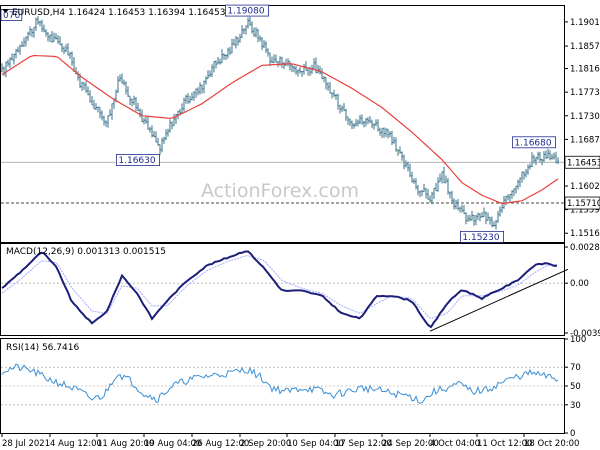  I want to click on macd-header: MACD(12,26,9) 0.001313 0.001515, so click(86, 252).